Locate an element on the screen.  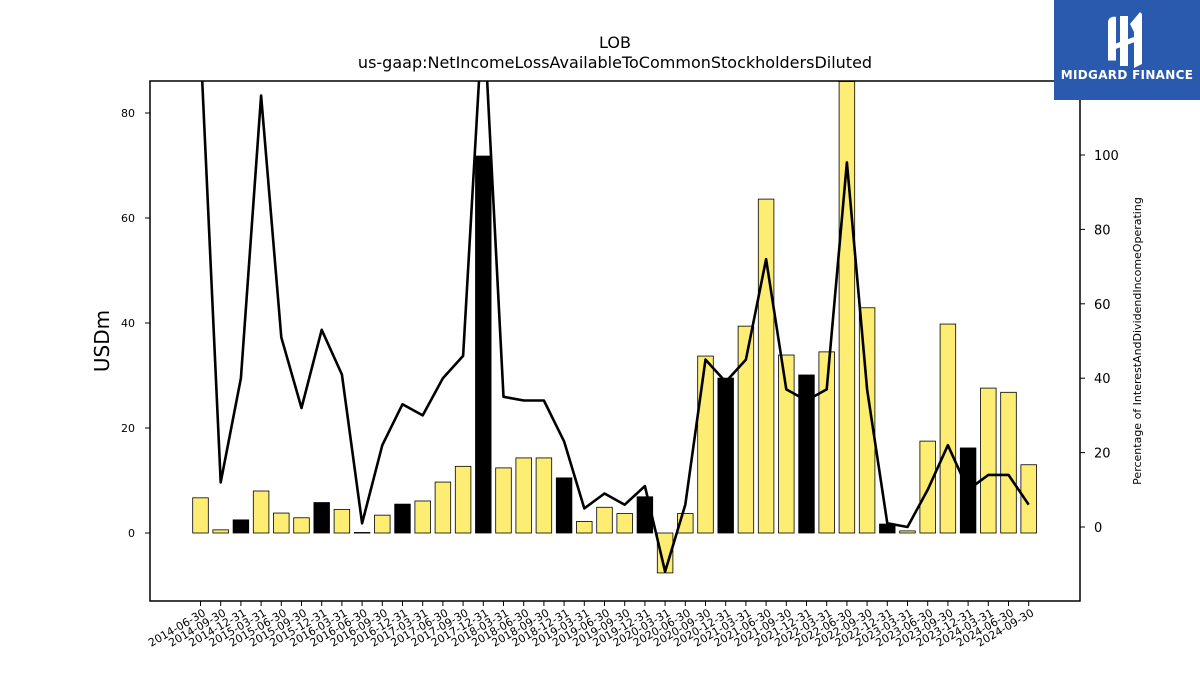
logo-text: MIDGARD FINANCE is located at coordinates (1127, 75).